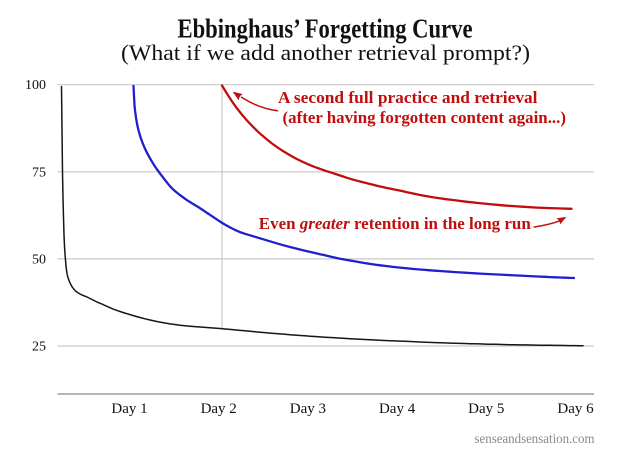  I want to click on svg-text: Day 5, so click(486, 409).